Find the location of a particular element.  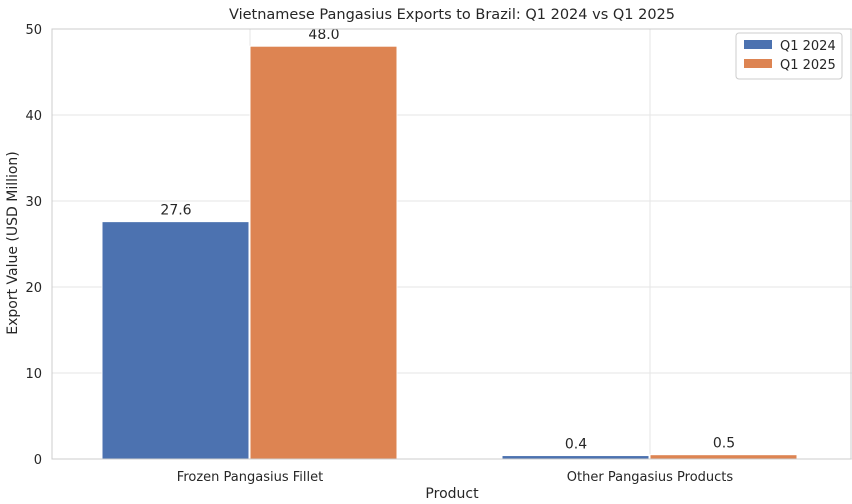

legend-label: Q1 2024 is located at coordinates (808, 46).